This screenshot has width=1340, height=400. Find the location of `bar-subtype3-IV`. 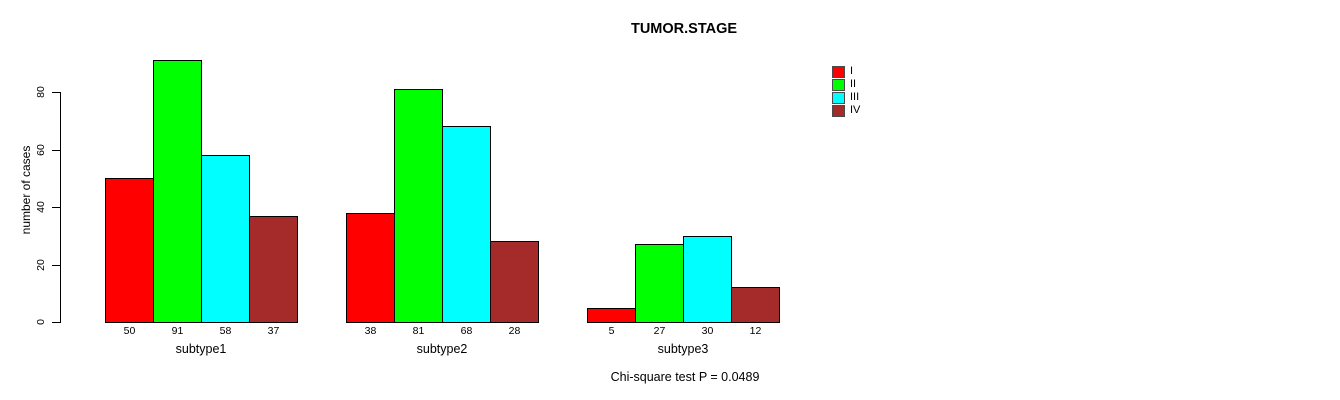

bar-subtype3-IV is located at coordinates (755, 305).